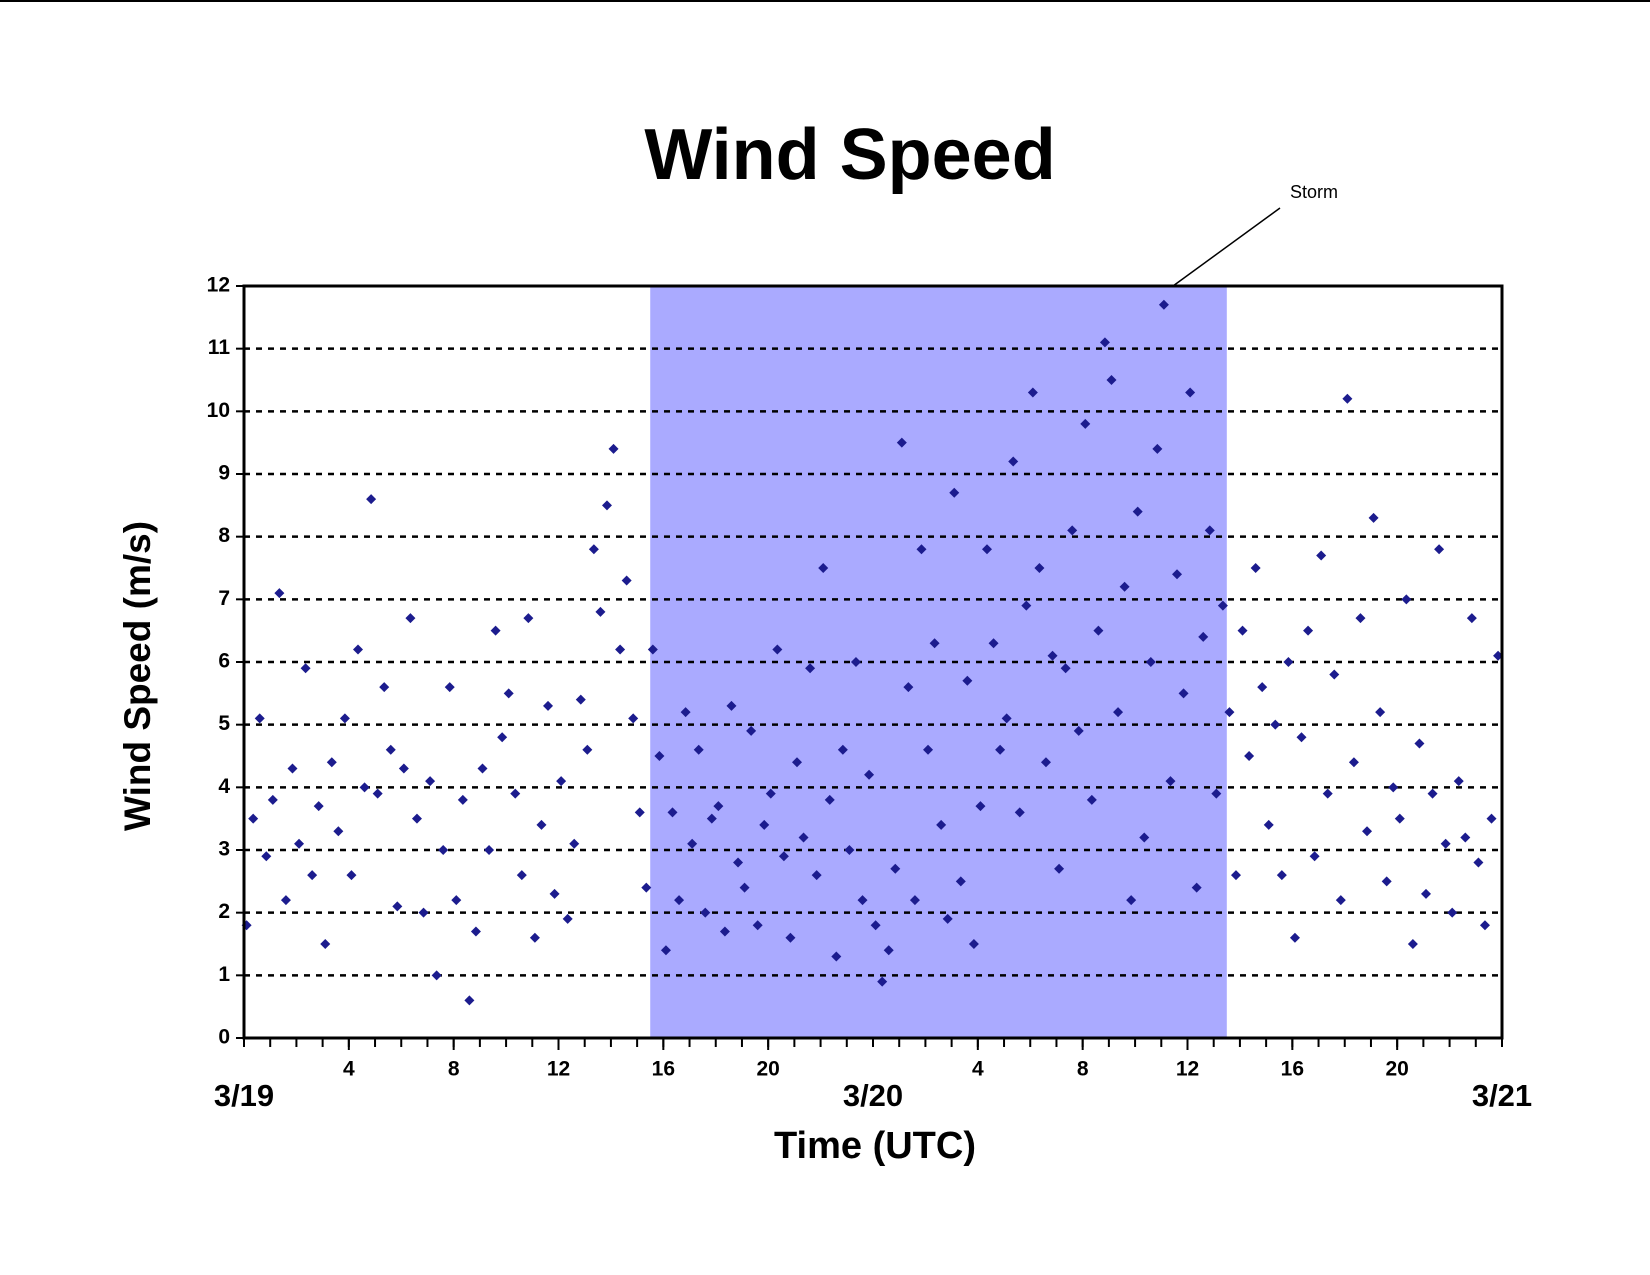  Describe the element at coordinates (875, 1146) in the screenshot. I see `x-axis-title: Time (UTC)` at that location.